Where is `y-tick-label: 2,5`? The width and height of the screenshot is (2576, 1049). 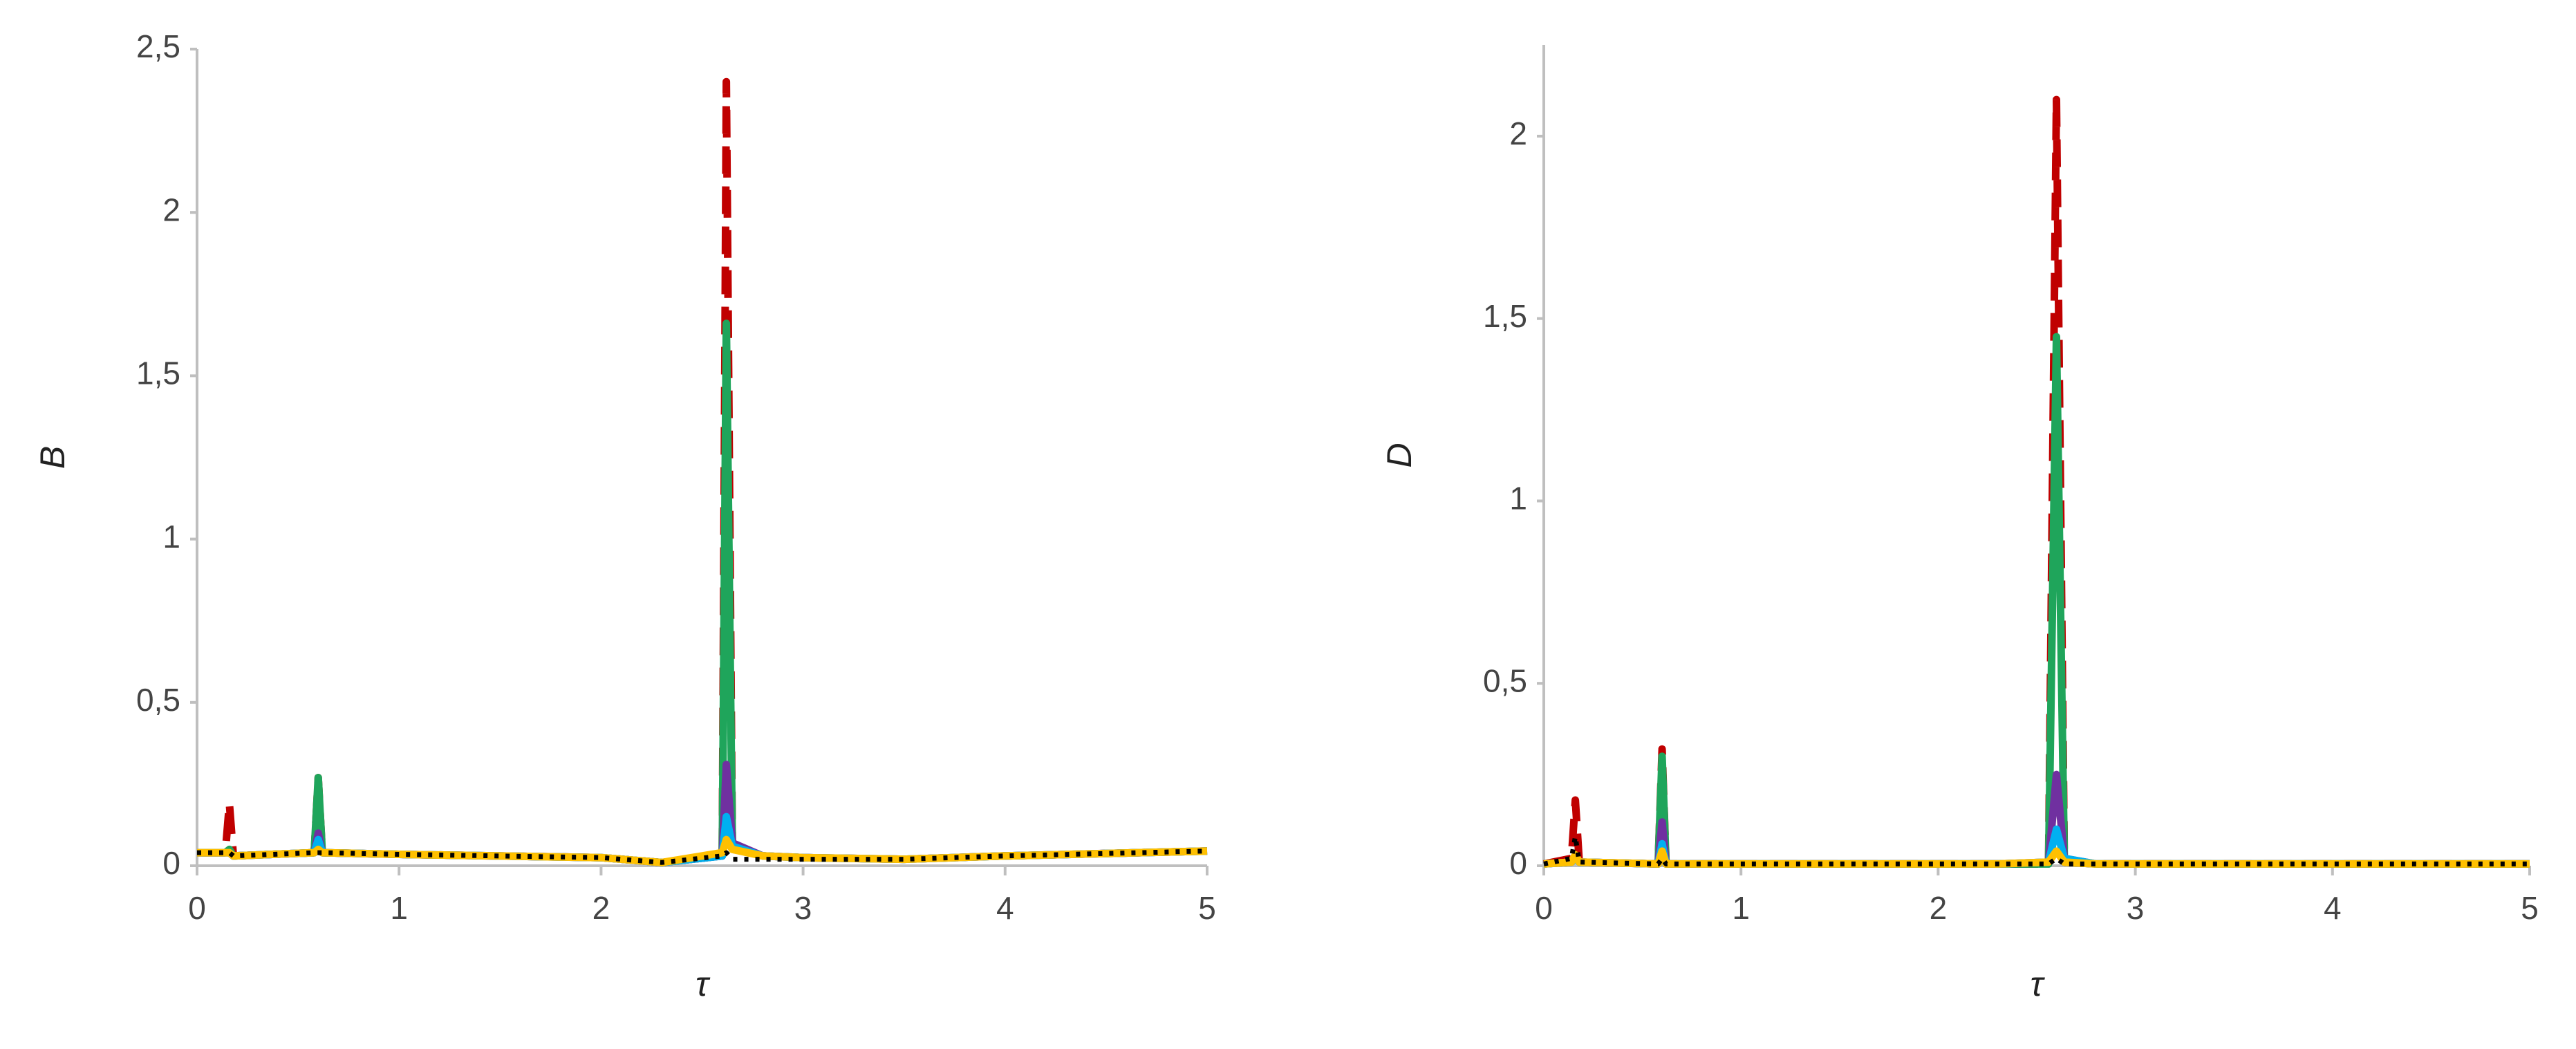 y-tick-label: 2,5 is located at coordinates (158, 46).